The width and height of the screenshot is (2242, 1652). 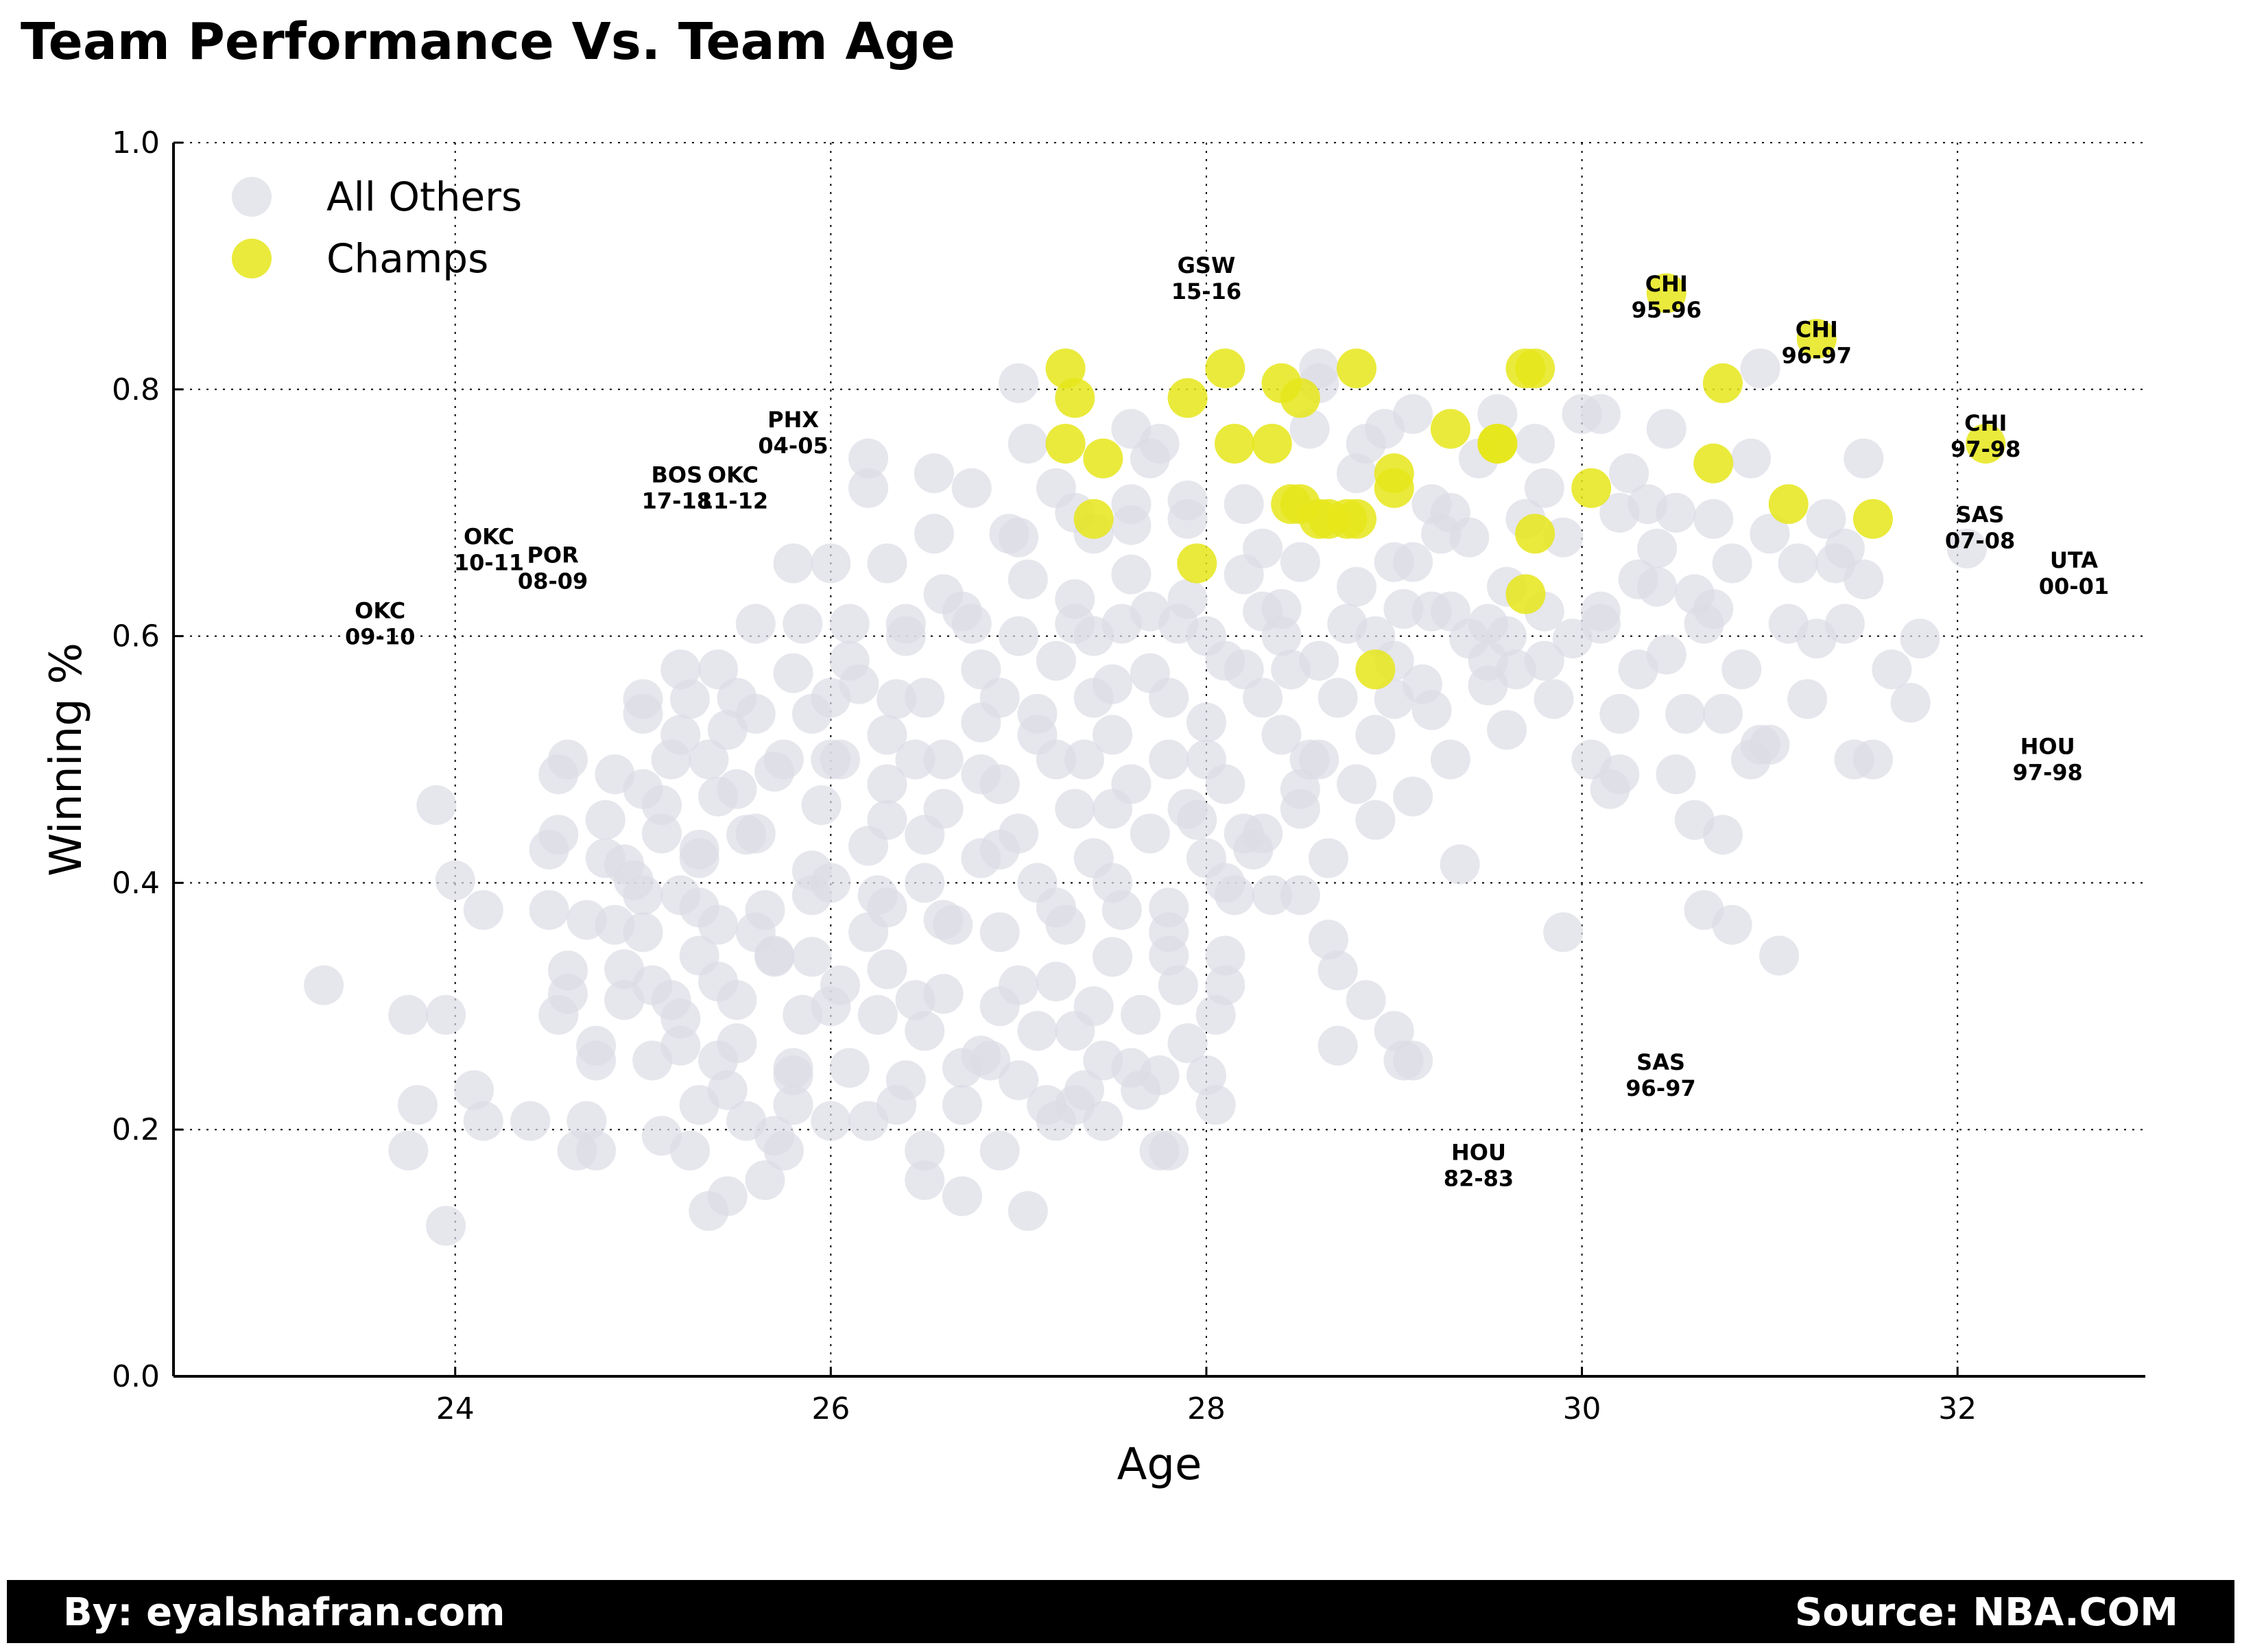 What do you see at coordinates (407, 258) in the screenshot?
I see `legend-champs-label: Champs` at bounding box center [407, 258].